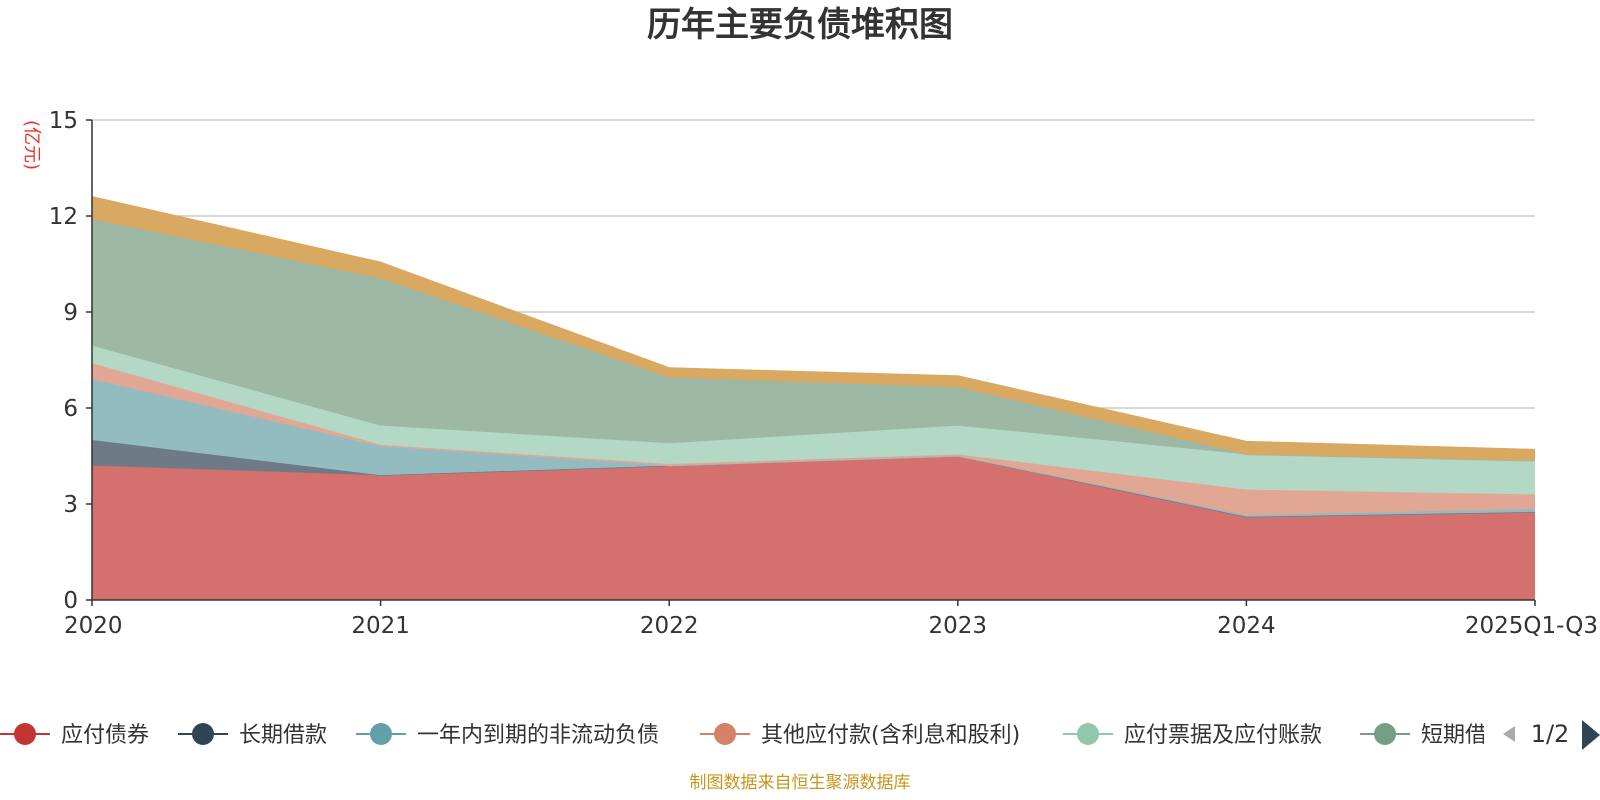  I want to click on legend-item: 短期借款, so click(1434, 735).